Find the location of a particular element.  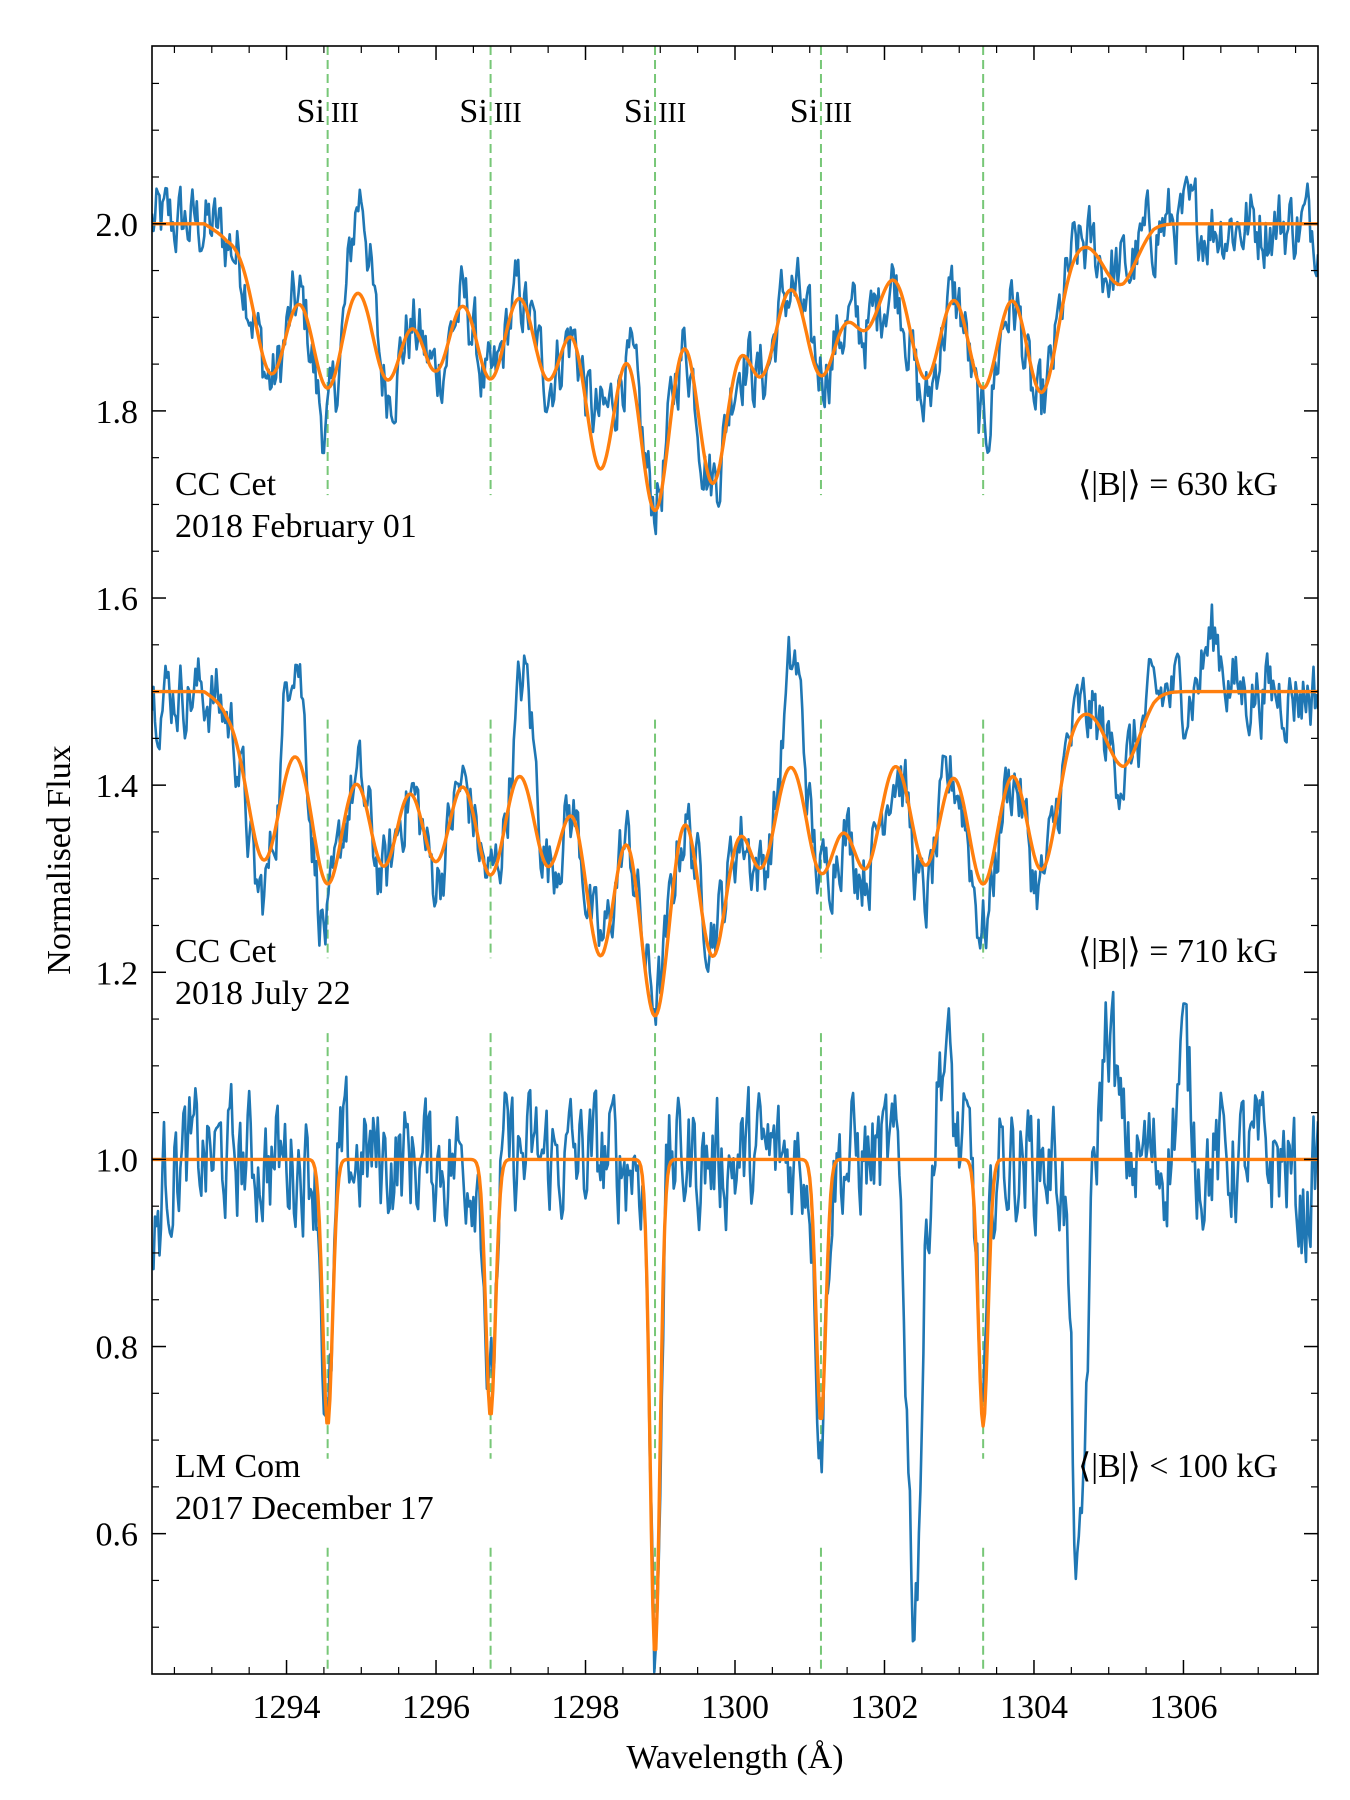

y-tick-label: 1.0 is located at coordinates (117, 1160).